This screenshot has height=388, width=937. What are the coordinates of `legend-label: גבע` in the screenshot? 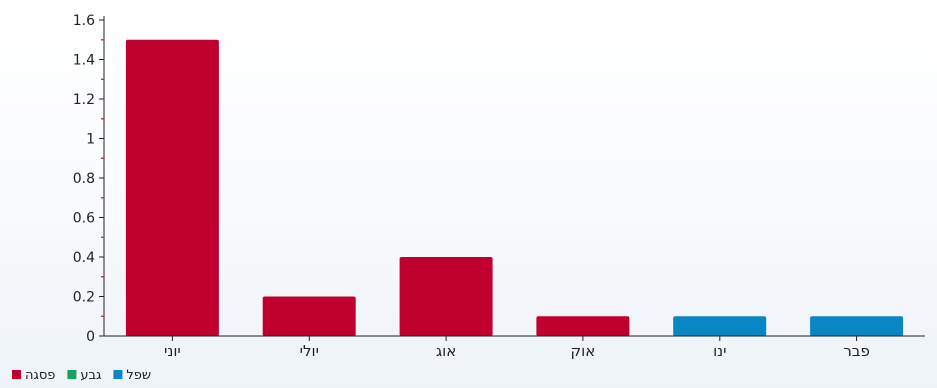 It's located at (90, 375).